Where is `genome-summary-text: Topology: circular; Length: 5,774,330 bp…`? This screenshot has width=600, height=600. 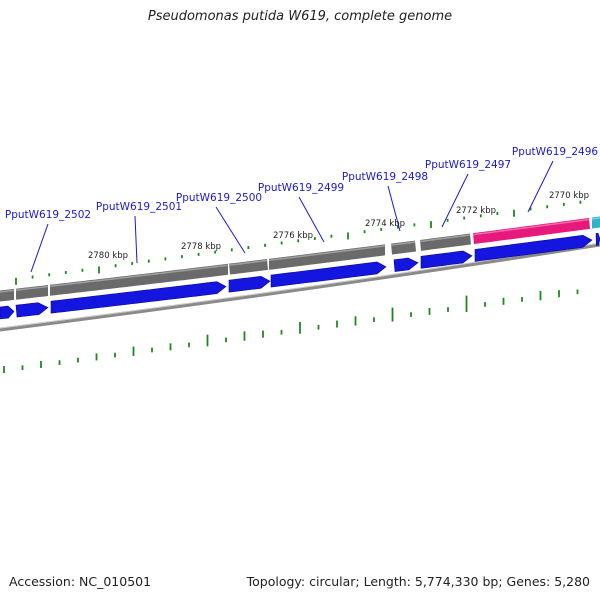
genome-summary-text: Topology: circular; Length: 5,774,330 bp… is located at coordinates (418, 581).